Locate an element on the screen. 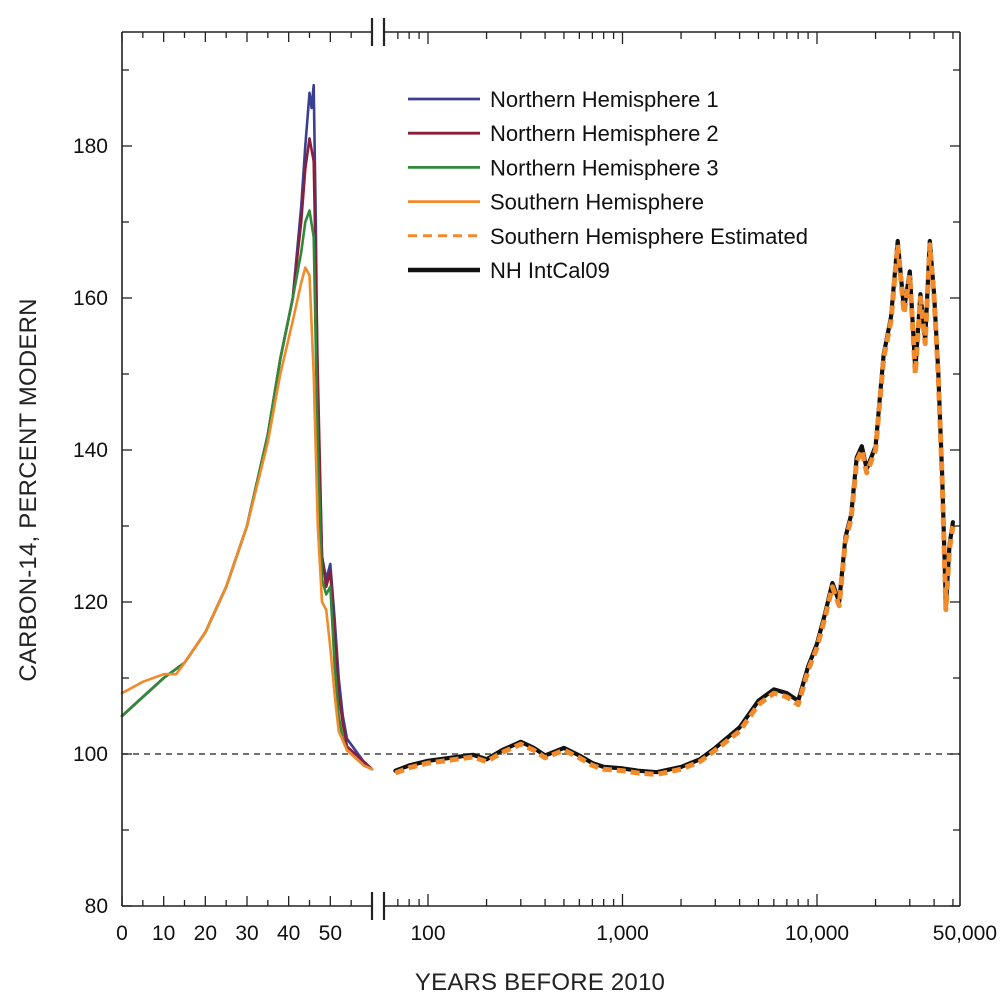 Image resolution: width=1001 pixels, height=1001 pixels. x-axis-title: YEARS BEFORE 2010 is located at coordinates (540, 982).